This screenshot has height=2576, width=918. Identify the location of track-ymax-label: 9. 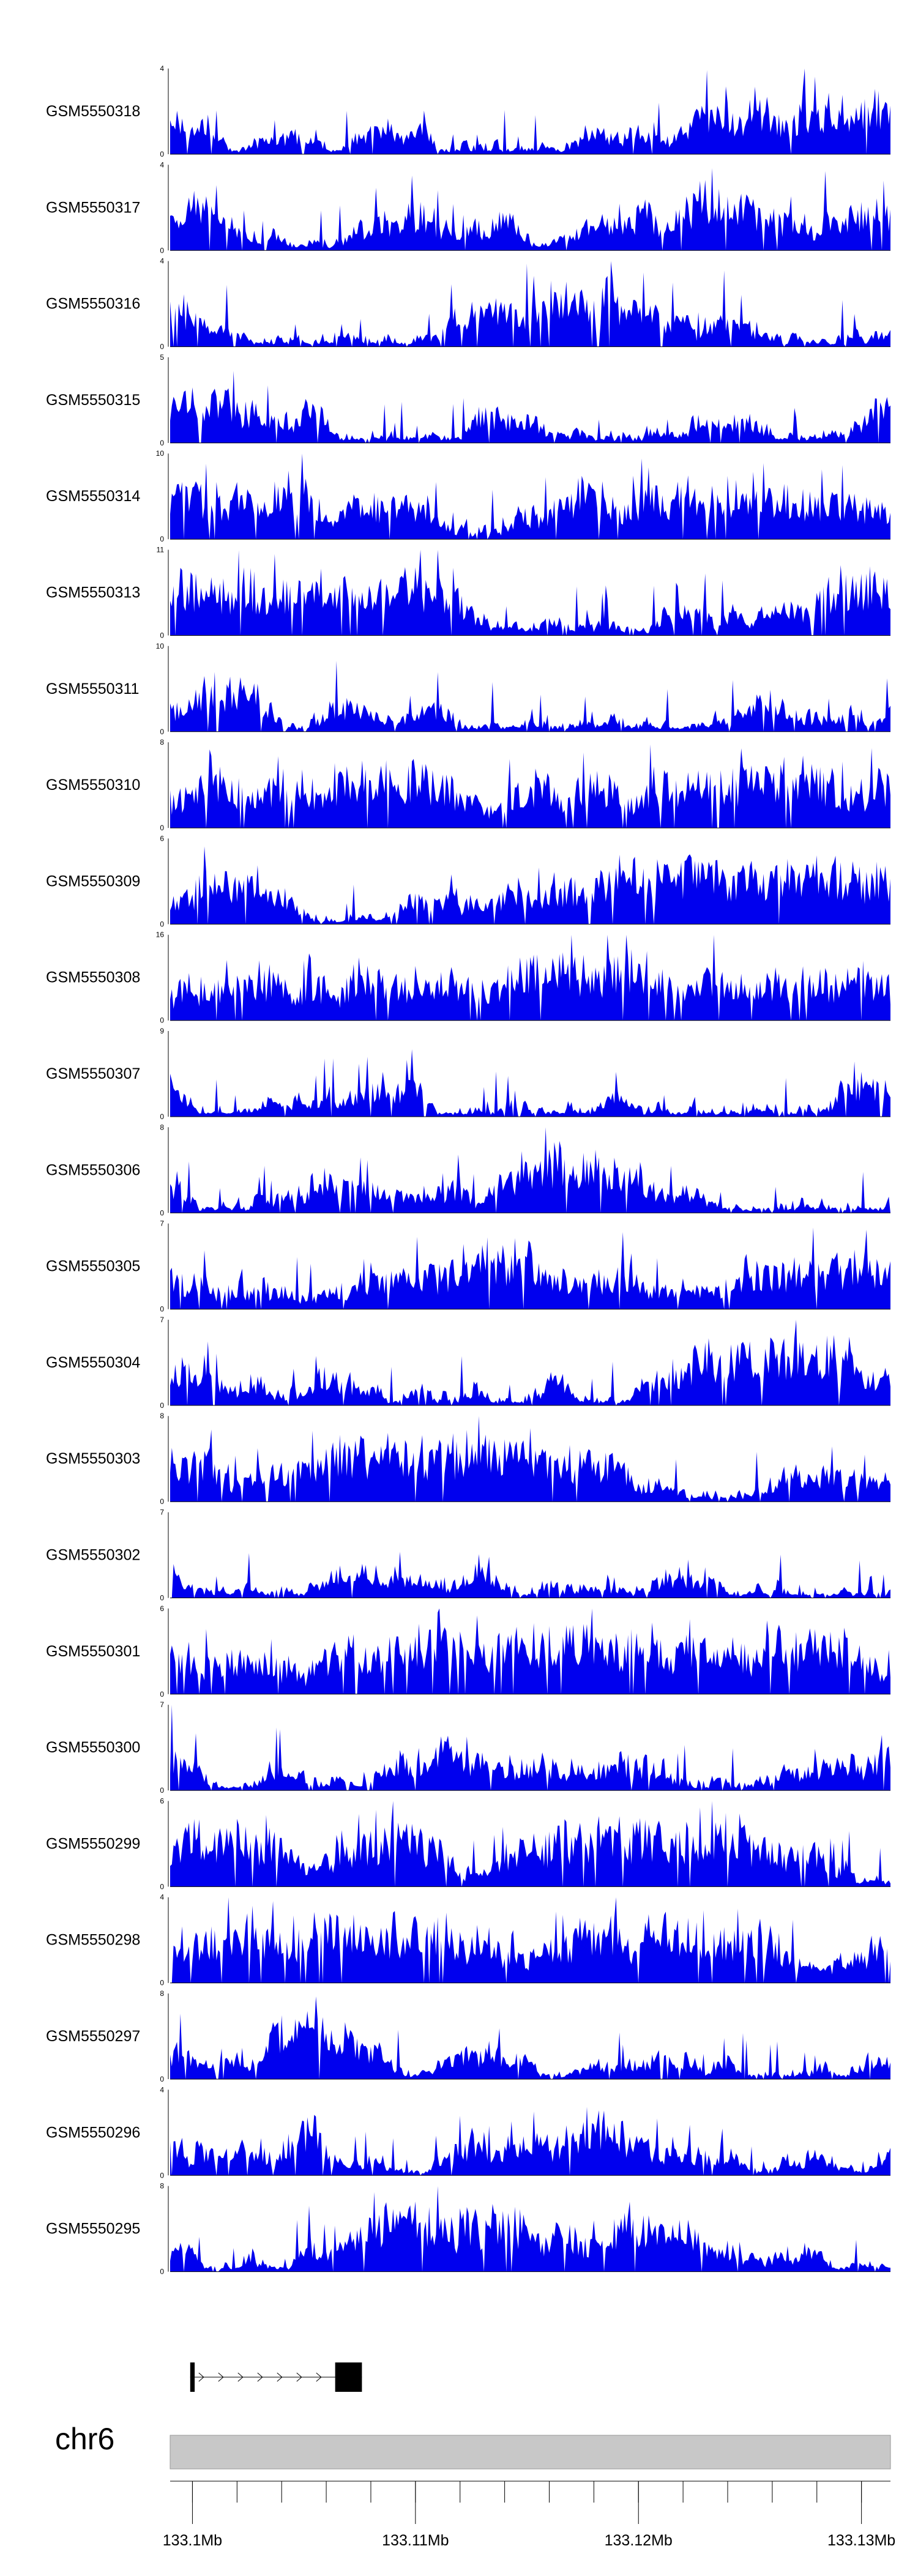
(162, 1031).